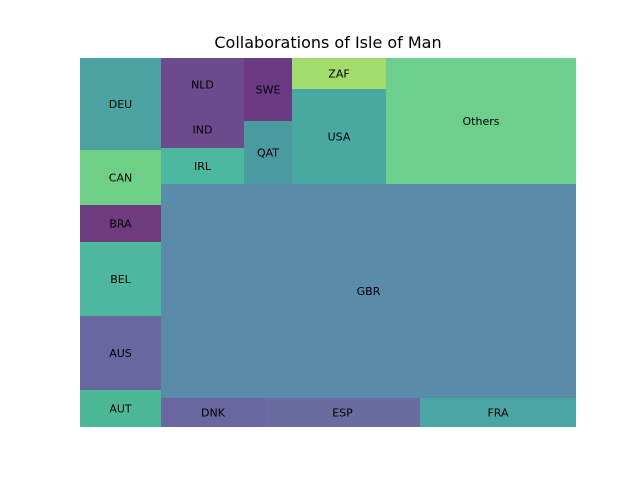 The image size is (640, 480). I want to click on treemap-label-nld: NLD, so click(202, 85).